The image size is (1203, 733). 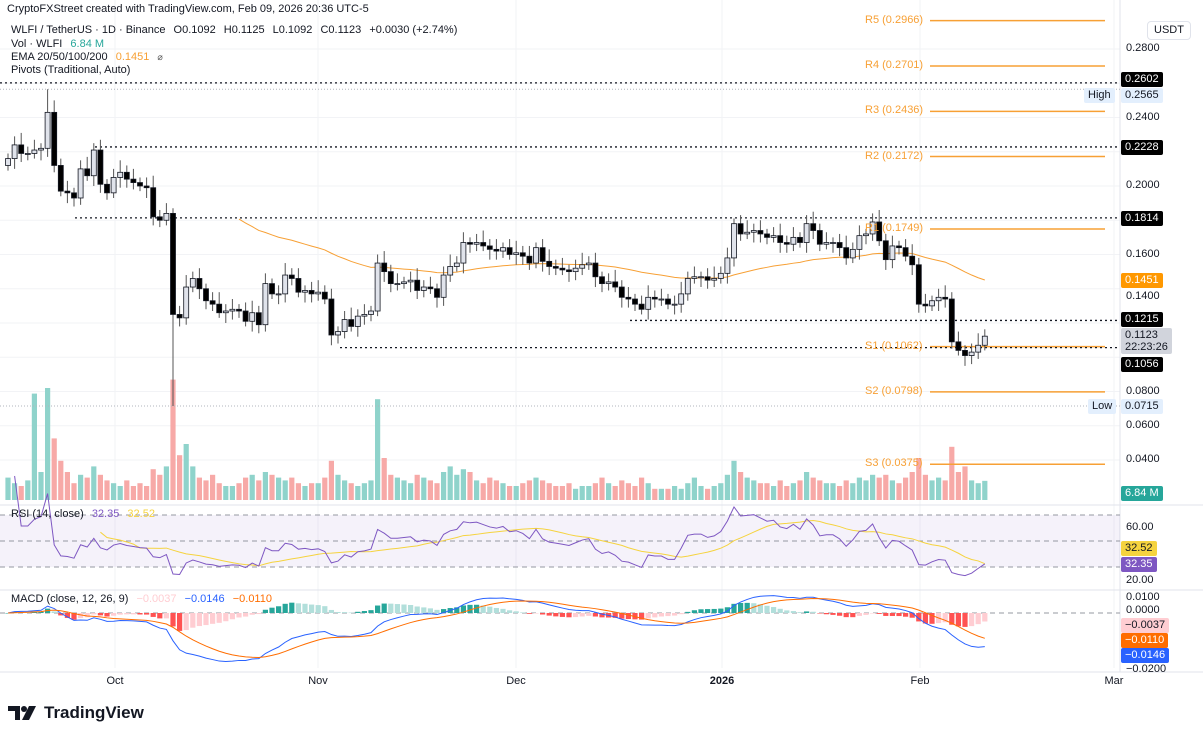 What do you see at coordinates (1169, 30) in the screenshot?
I see `currency-button: USDT` at bounding box center [1169, 30].